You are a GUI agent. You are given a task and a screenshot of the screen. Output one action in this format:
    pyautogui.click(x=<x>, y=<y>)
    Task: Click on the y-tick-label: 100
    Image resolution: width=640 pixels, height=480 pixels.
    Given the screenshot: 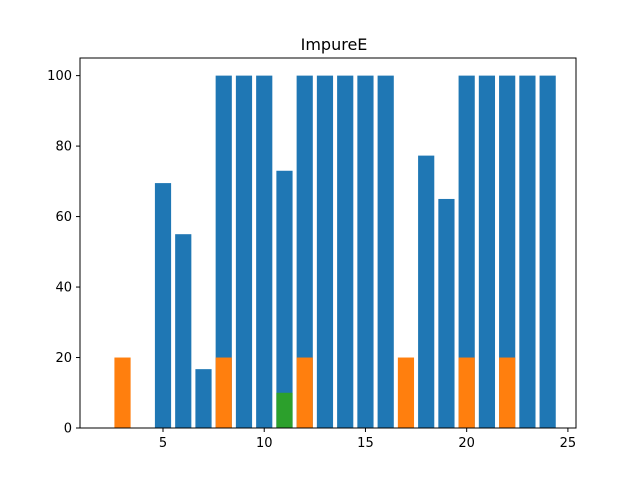 What is the action you would take?
    pyautogui.click(x=59, y=76)
    